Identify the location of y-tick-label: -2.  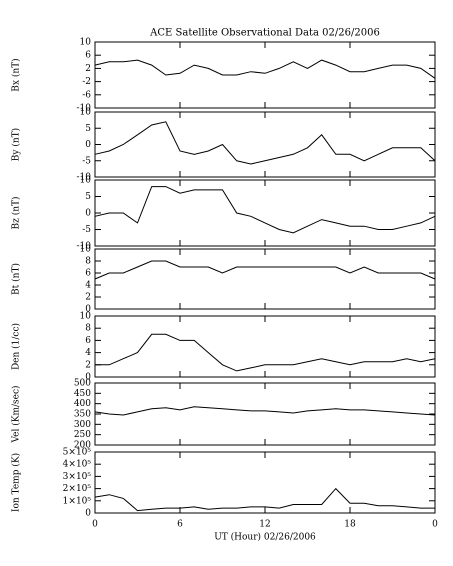
(86, 82).